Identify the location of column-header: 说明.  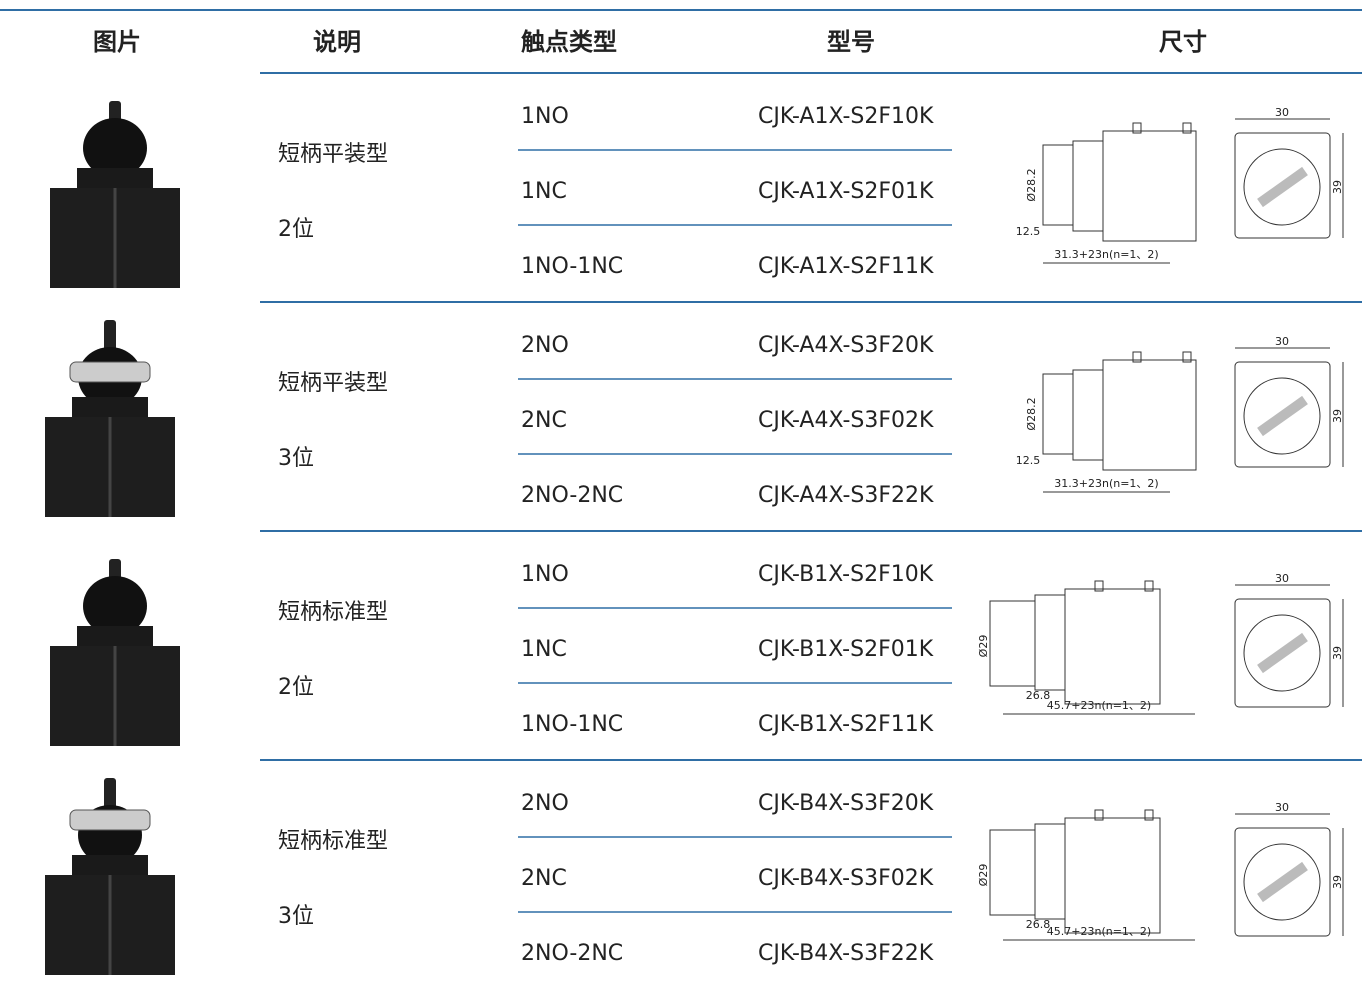
(337, 42).